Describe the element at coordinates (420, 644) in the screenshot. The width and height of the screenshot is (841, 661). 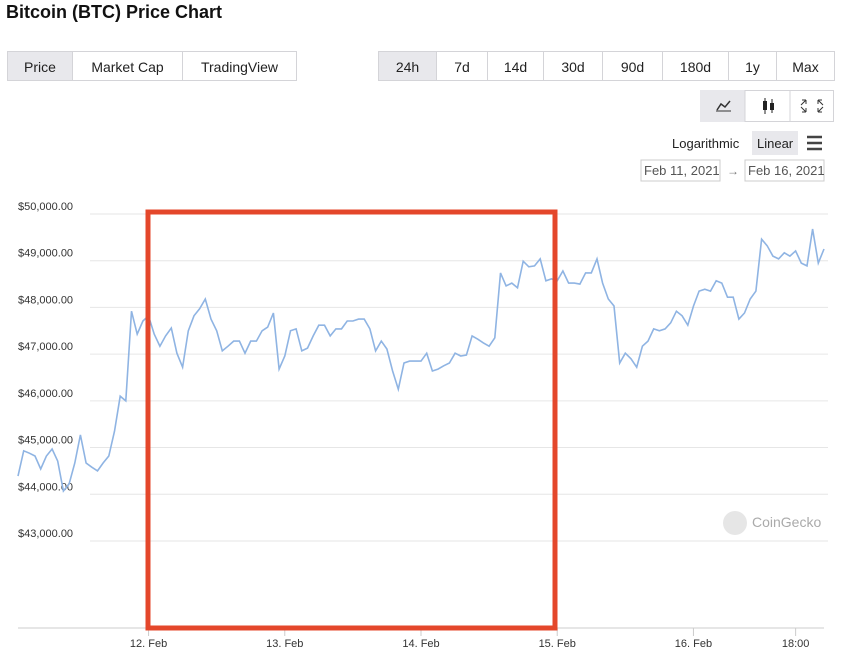
I see `x-tick-label: 14. Feb` at that location.